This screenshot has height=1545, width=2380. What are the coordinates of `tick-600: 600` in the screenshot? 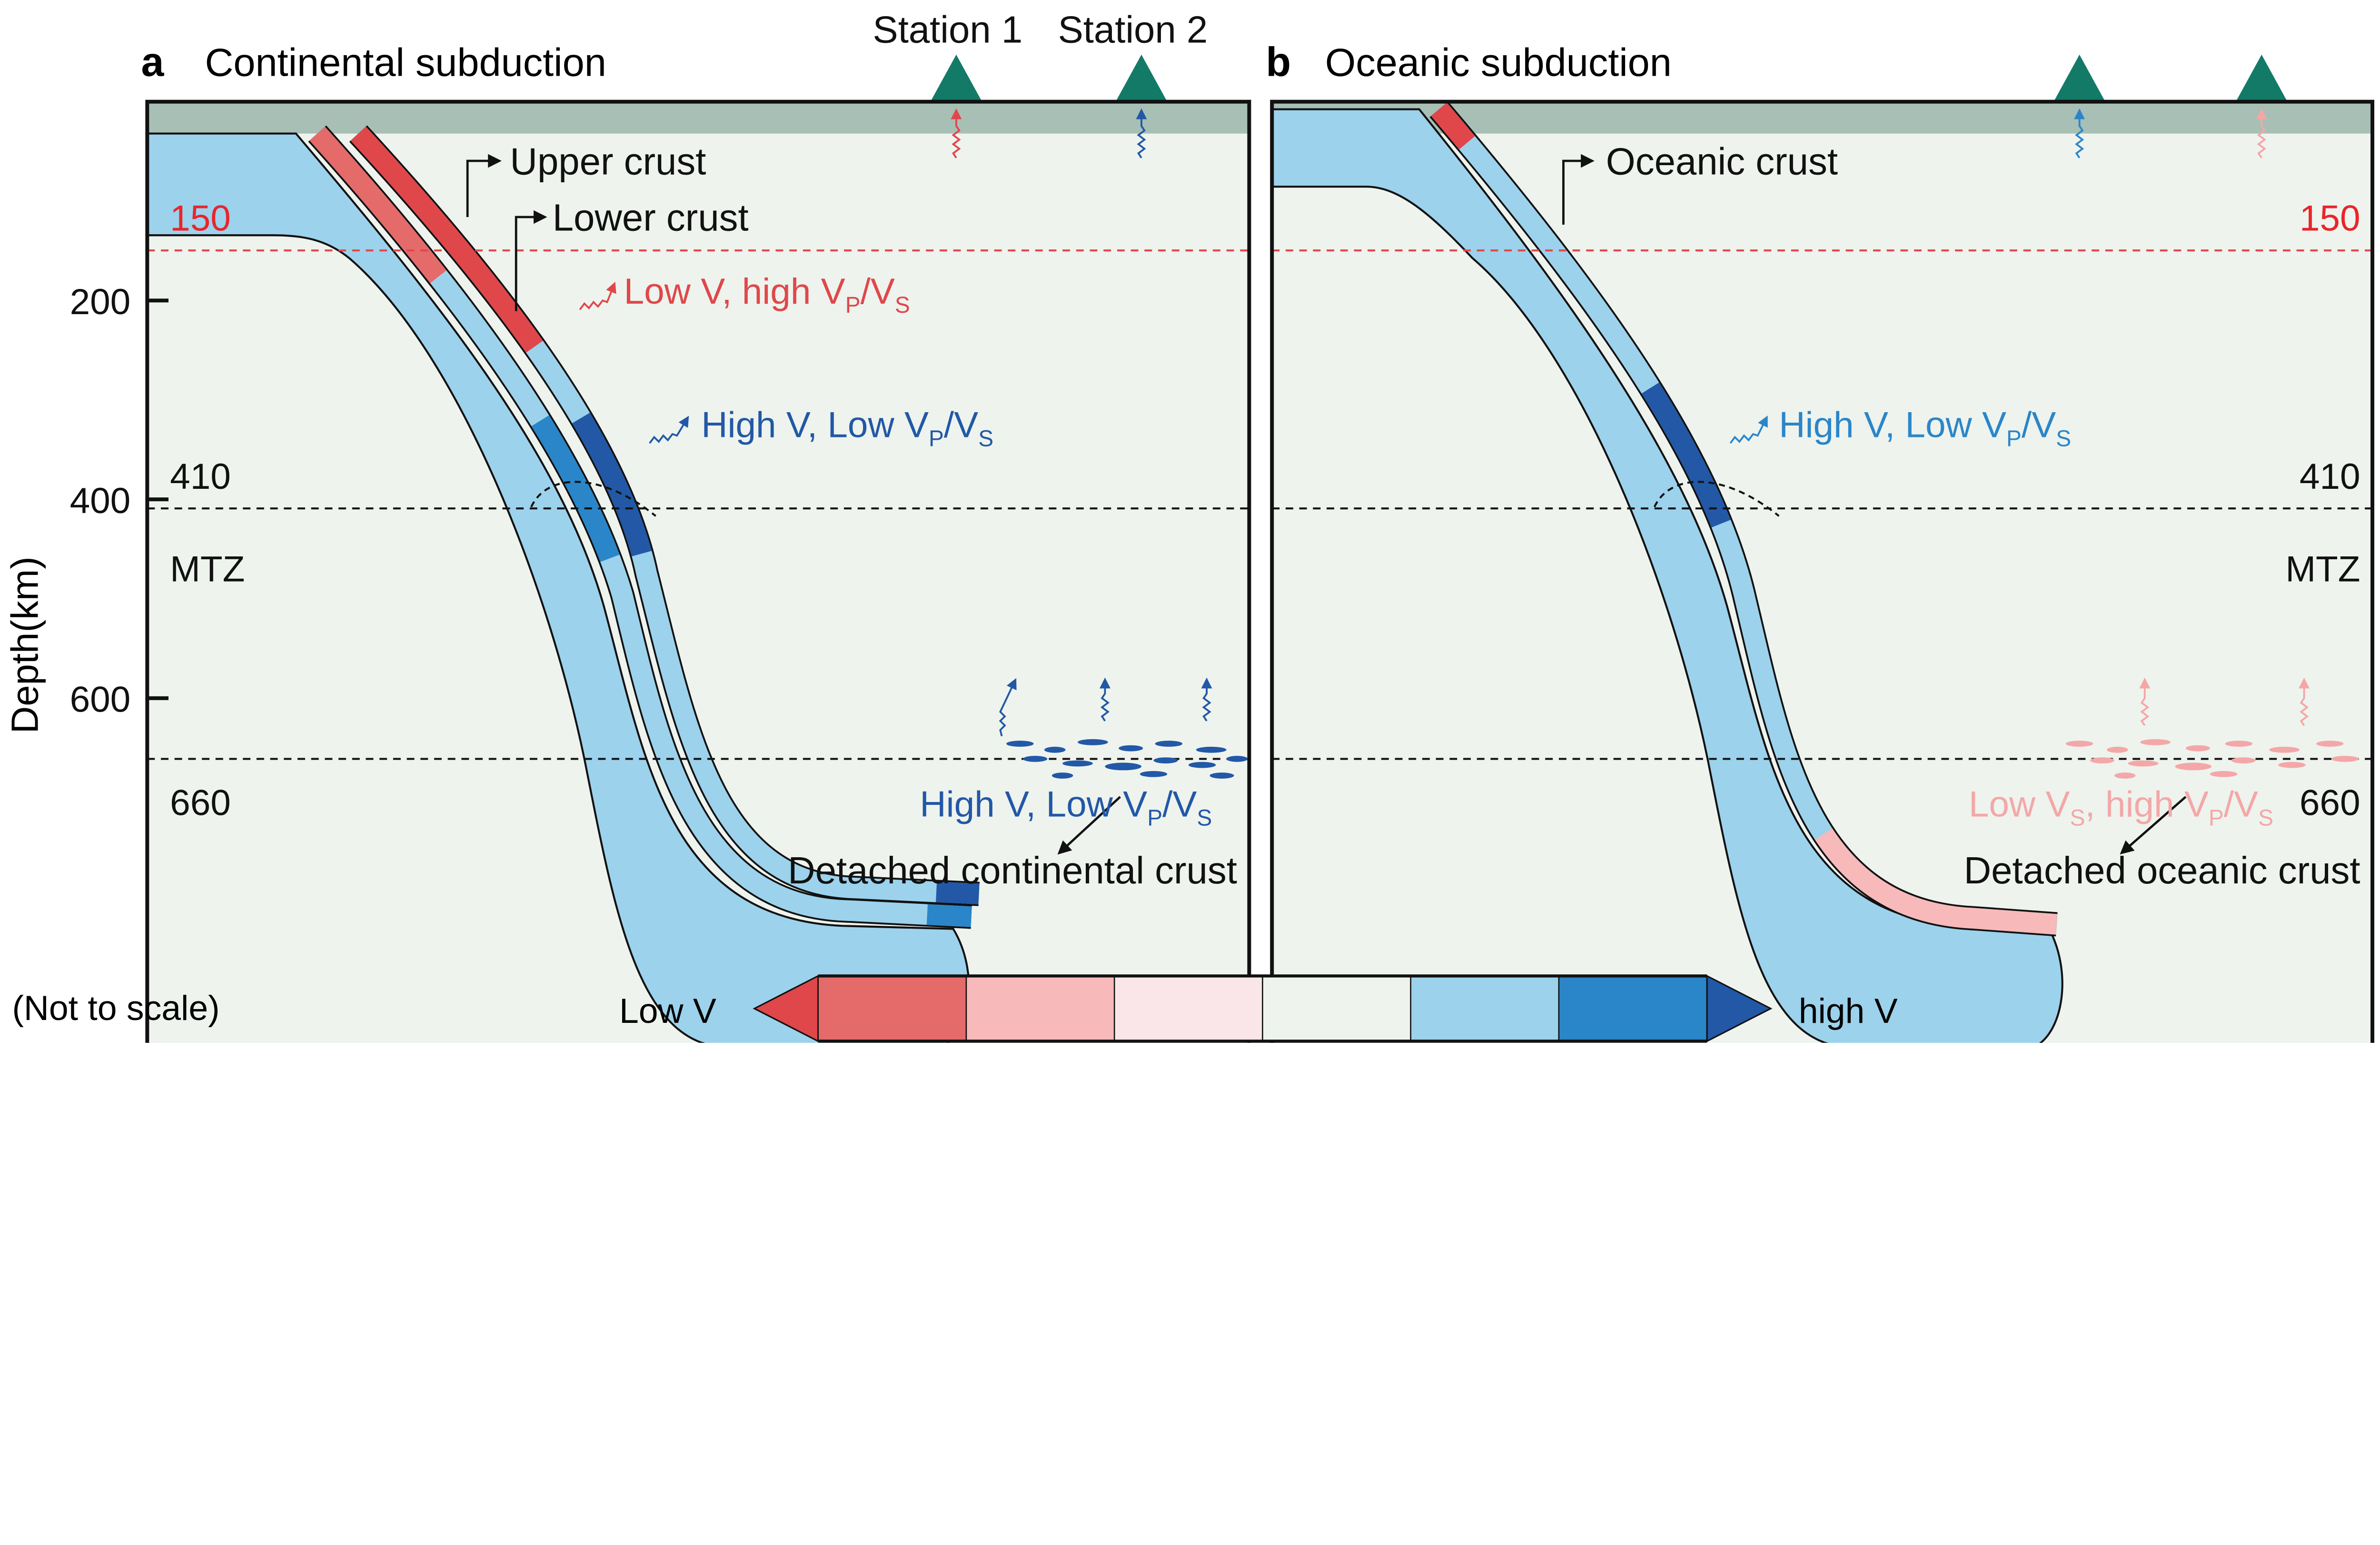 It's located at (100, 700).